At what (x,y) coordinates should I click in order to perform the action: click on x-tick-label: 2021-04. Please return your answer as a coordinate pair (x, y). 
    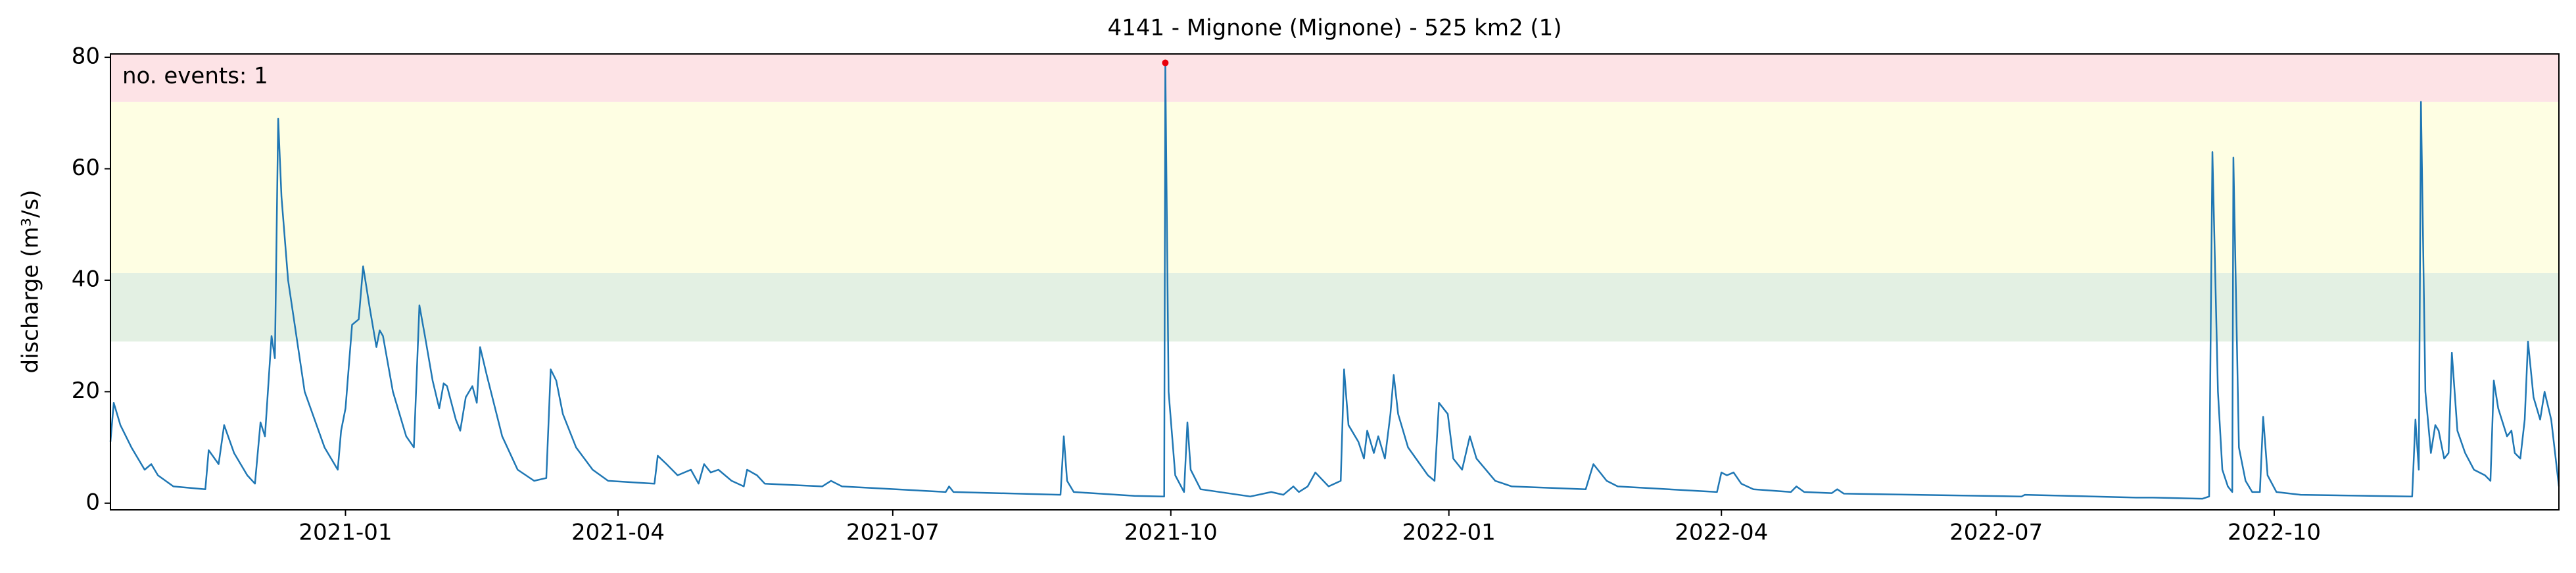
    Looking at the image, I should click on (618, 533).